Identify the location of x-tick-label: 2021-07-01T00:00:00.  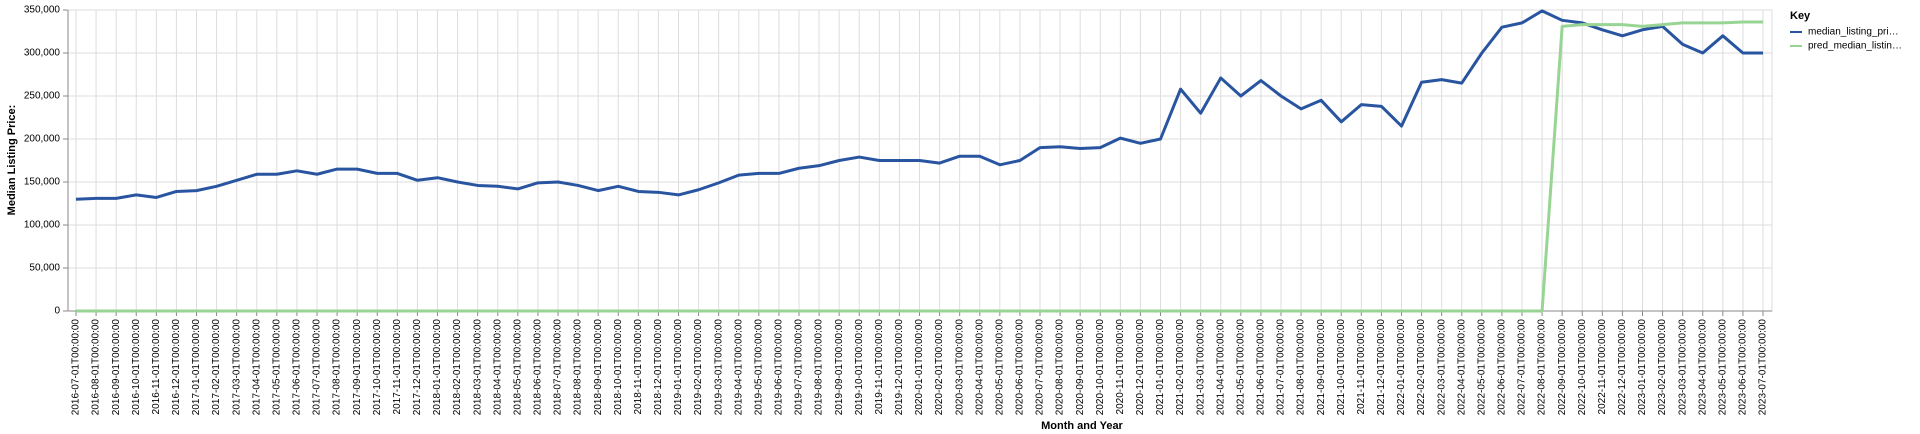
(1281, 367).